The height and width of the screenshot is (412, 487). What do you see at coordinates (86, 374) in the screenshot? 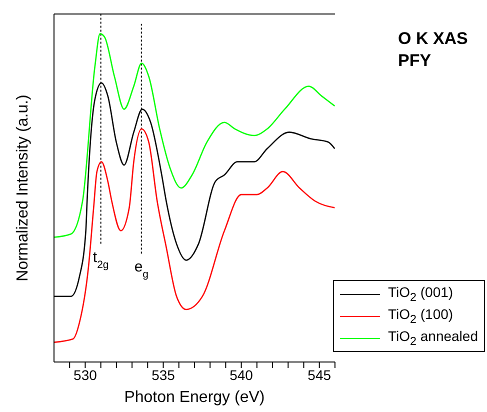
I see `x-tick-label: 530` at bounding box center [86, 374].